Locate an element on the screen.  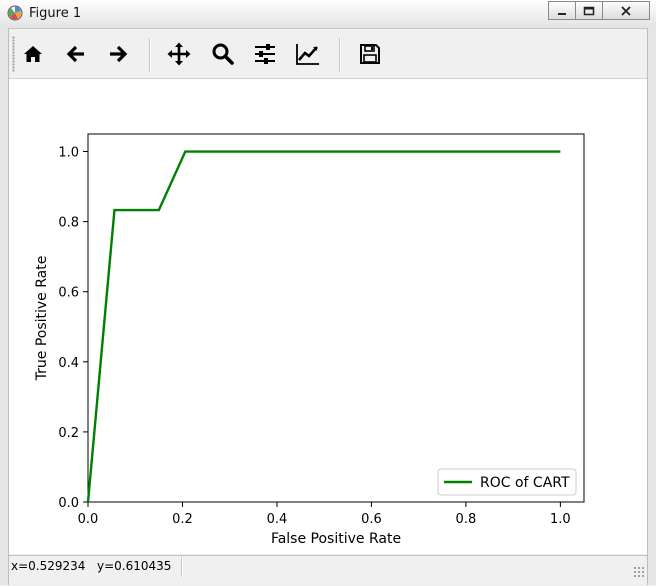
x-axis-title: False Positive Rate is located at coordinates (336, 539).